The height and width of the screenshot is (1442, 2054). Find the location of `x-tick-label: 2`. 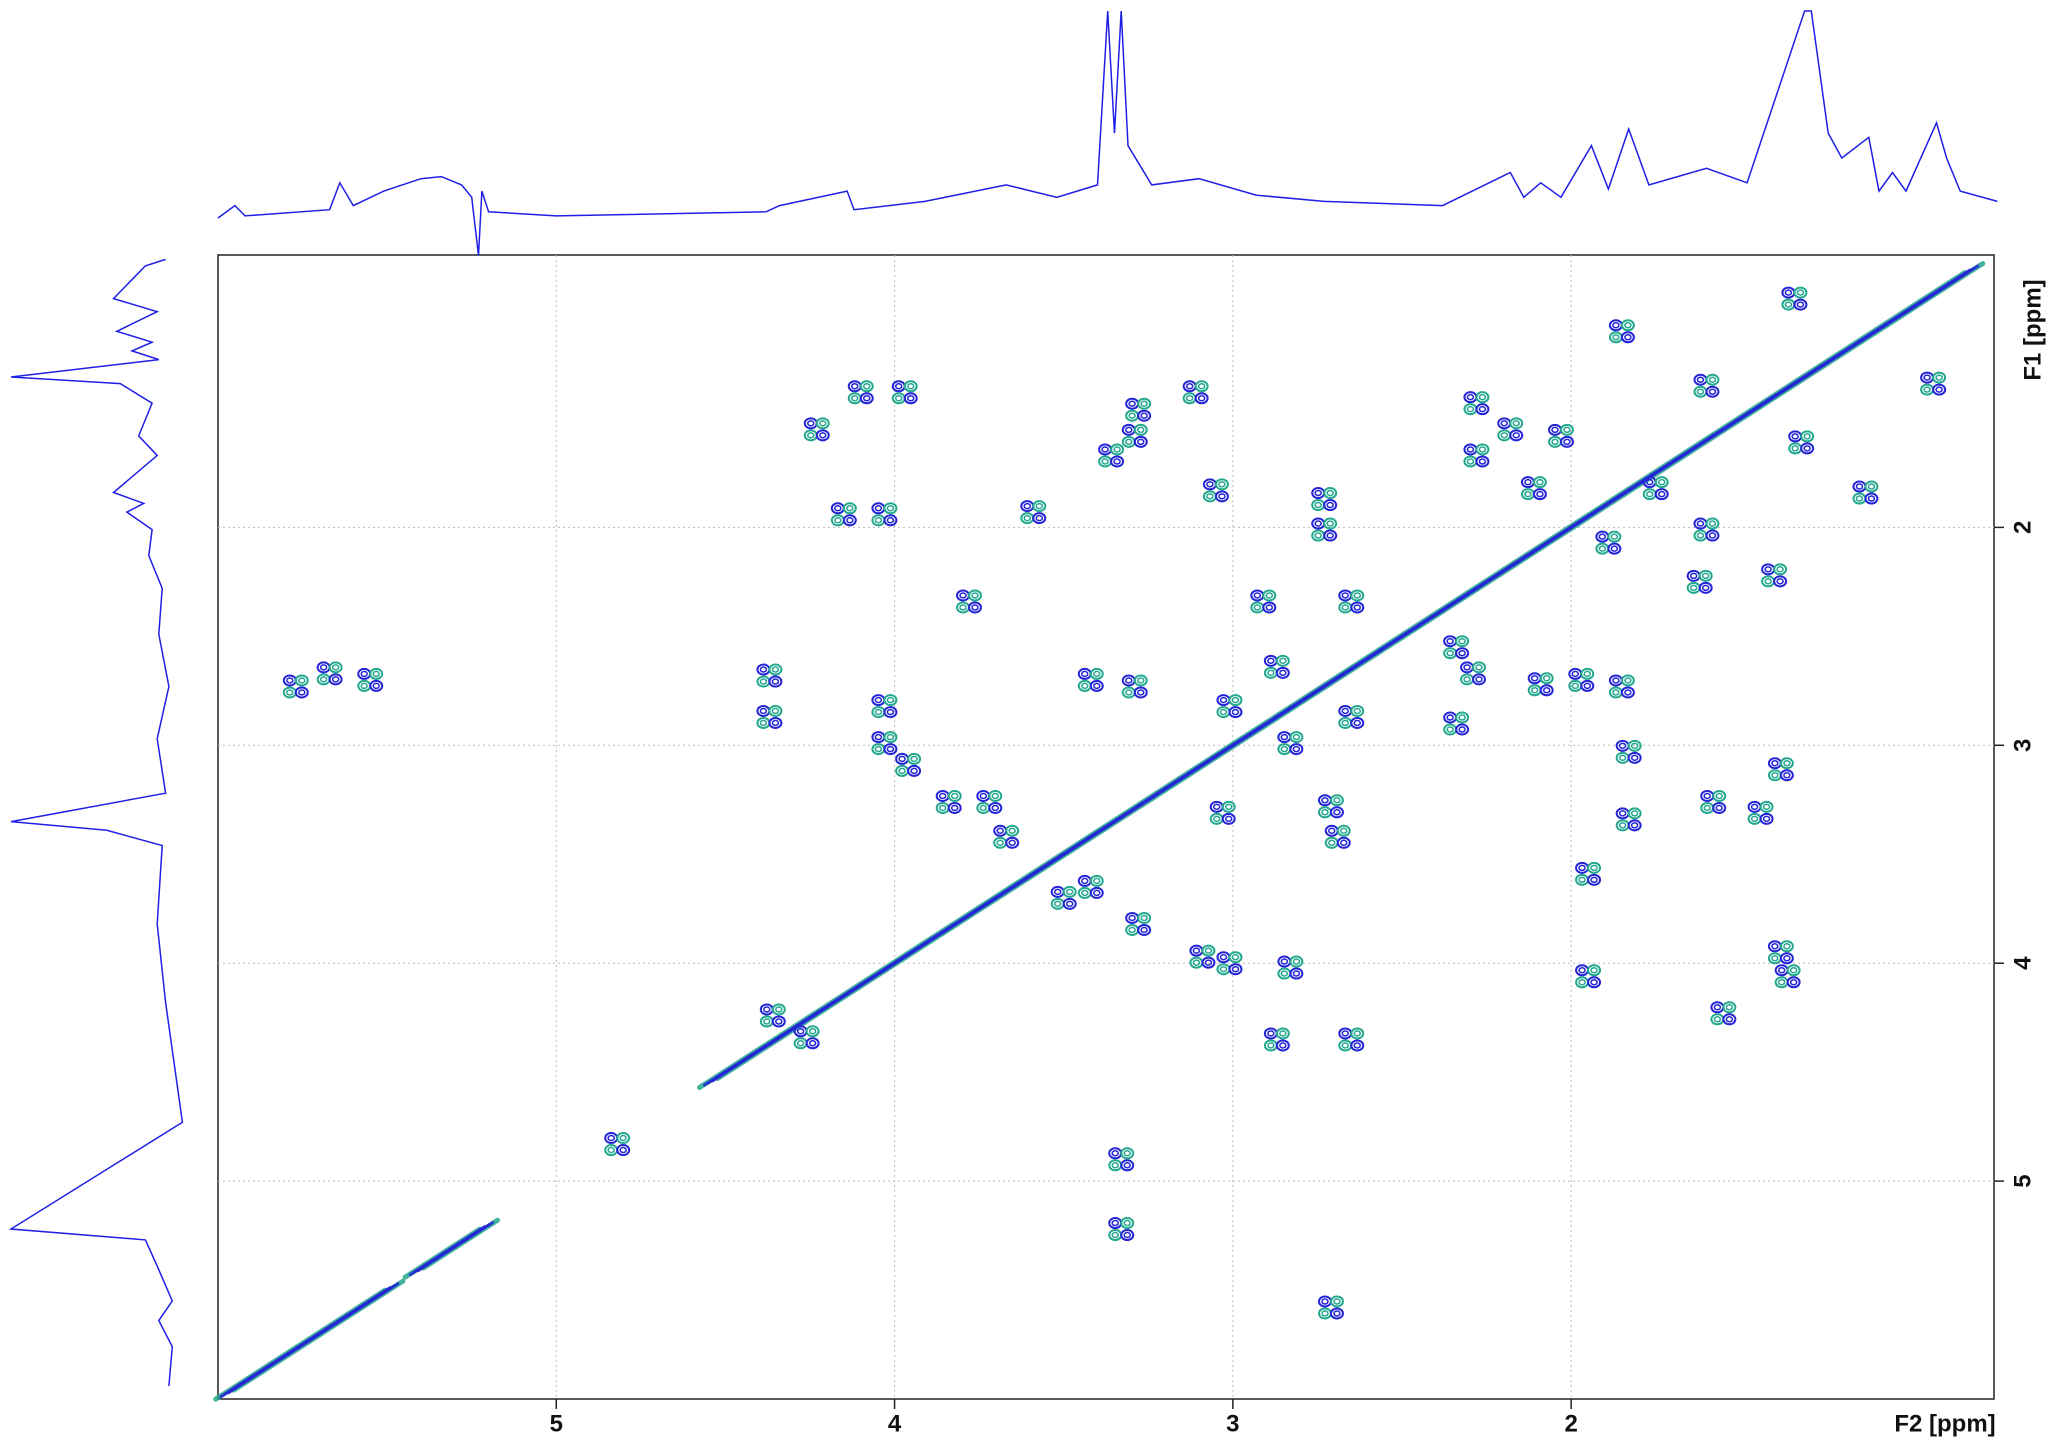

x-tick-label: 2 is located at coordinates (1570, 1423).